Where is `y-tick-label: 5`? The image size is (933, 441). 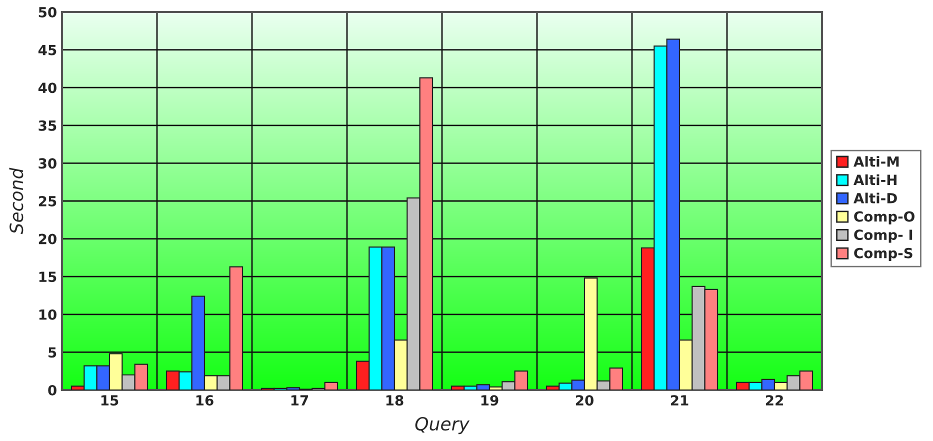
y-tick-label: 5 is located at coordinates (52, 352).